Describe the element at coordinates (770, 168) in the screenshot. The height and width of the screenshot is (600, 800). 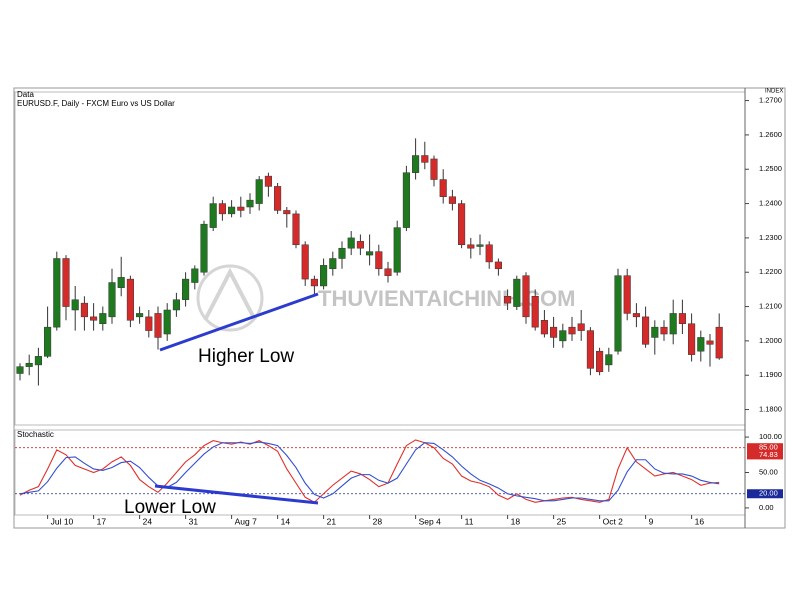
I see `y-tick-label: 1.2500` at that location.